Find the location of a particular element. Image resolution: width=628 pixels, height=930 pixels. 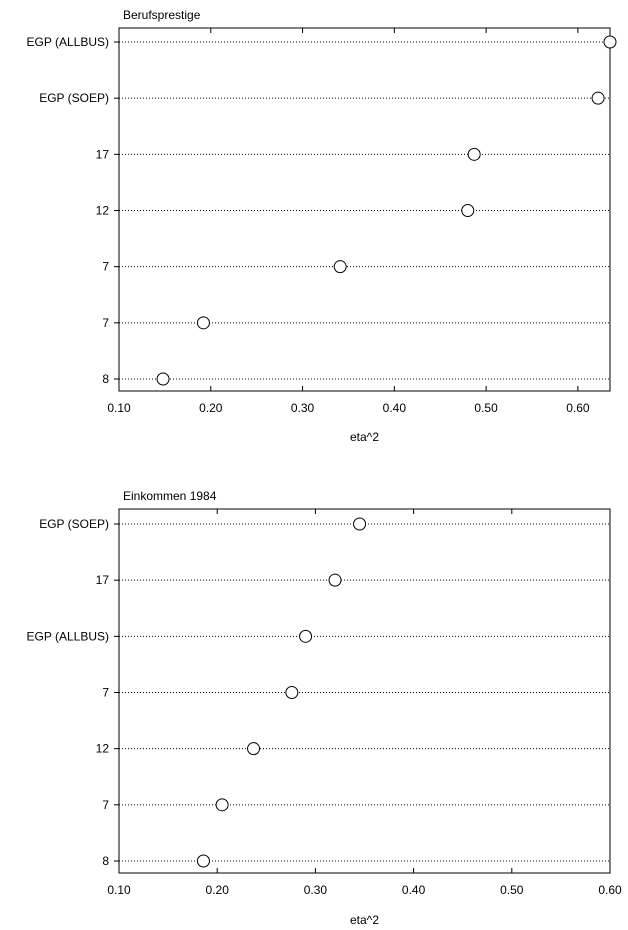

chart-title: Berufsprestige is located at coordinates (162, 15).